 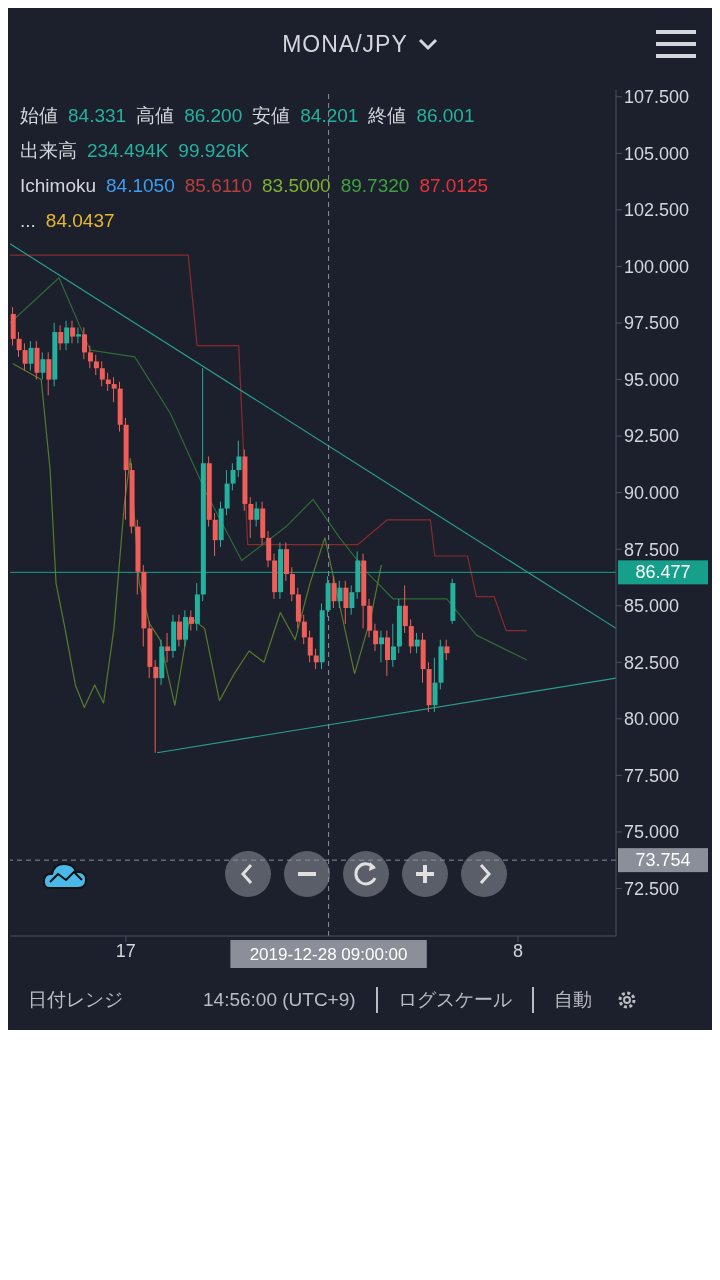 I want to click on annotation: Ichimoku 84.1050 85.6110 83.5000 89.7320 87.0125, so click(x=254, y=185).